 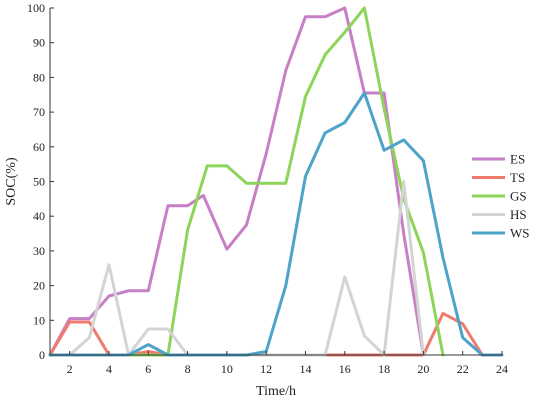 I want to click on y-tick-label: 10, so click(x=39, y=320).